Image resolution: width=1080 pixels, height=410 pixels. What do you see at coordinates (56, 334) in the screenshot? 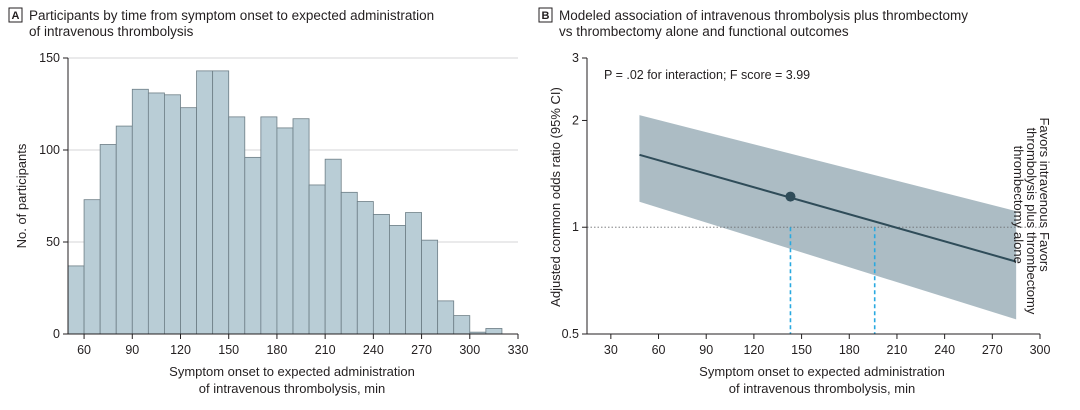
I see `panel-a-y-tick-label: 0` at bounding box center [56, 334].